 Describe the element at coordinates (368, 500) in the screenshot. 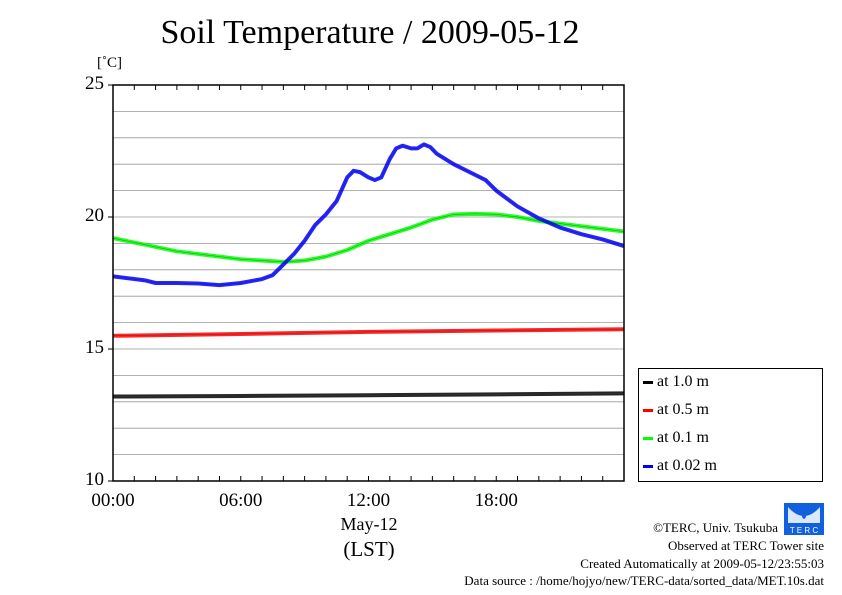

I see `x-tick-label: 12:00` at that location.